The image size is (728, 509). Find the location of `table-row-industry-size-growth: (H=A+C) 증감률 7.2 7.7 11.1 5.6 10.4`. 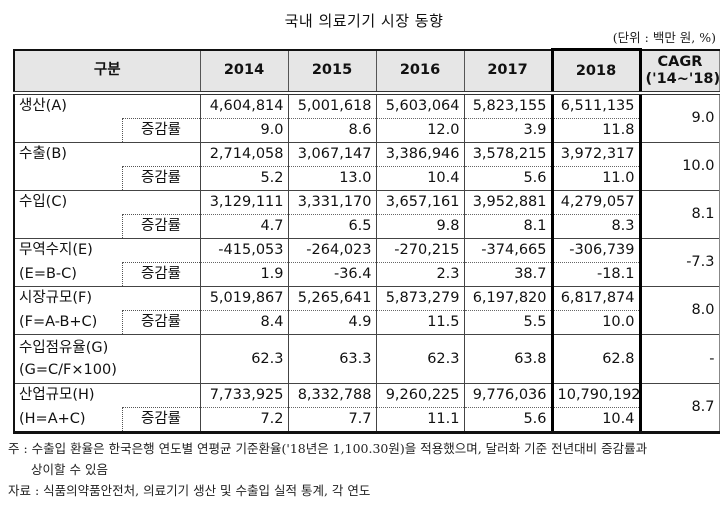

table-row-industry-size-growth: (H=A+C) 증감률 7.2 7.7 11.1 5.6 10.4 is located at coordinates (366, 420).